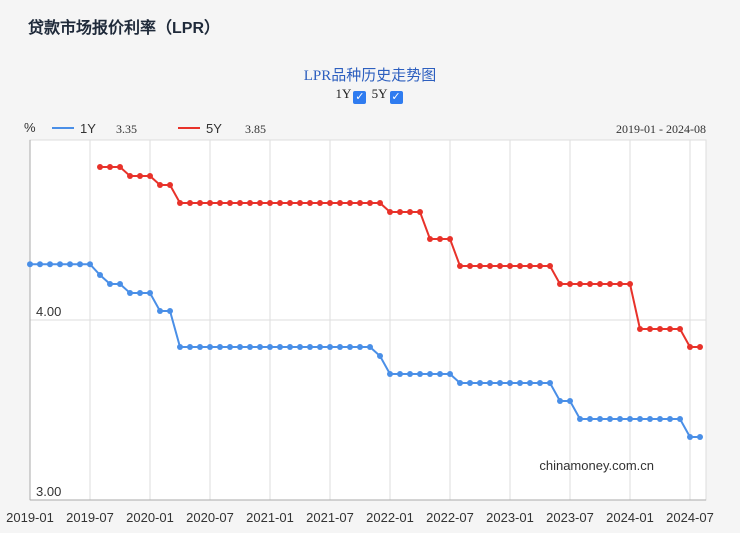 The height and width of the screenshot is (533, 740). I want to click on legend-latest-1y: 3.35, so click(126, 129).